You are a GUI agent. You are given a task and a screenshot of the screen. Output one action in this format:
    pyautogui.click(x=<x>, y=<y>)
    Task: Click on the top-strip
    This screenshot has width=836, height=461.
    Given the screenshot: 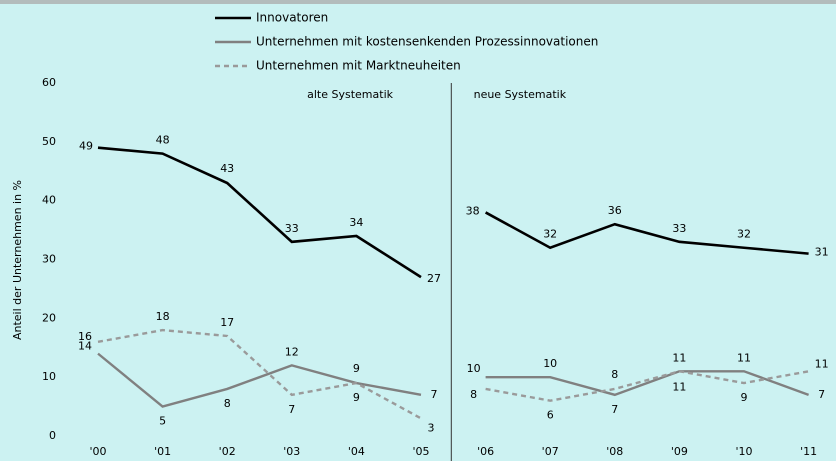 What is the action you would take?
    pyautogui.click(x=418, y=2)
    